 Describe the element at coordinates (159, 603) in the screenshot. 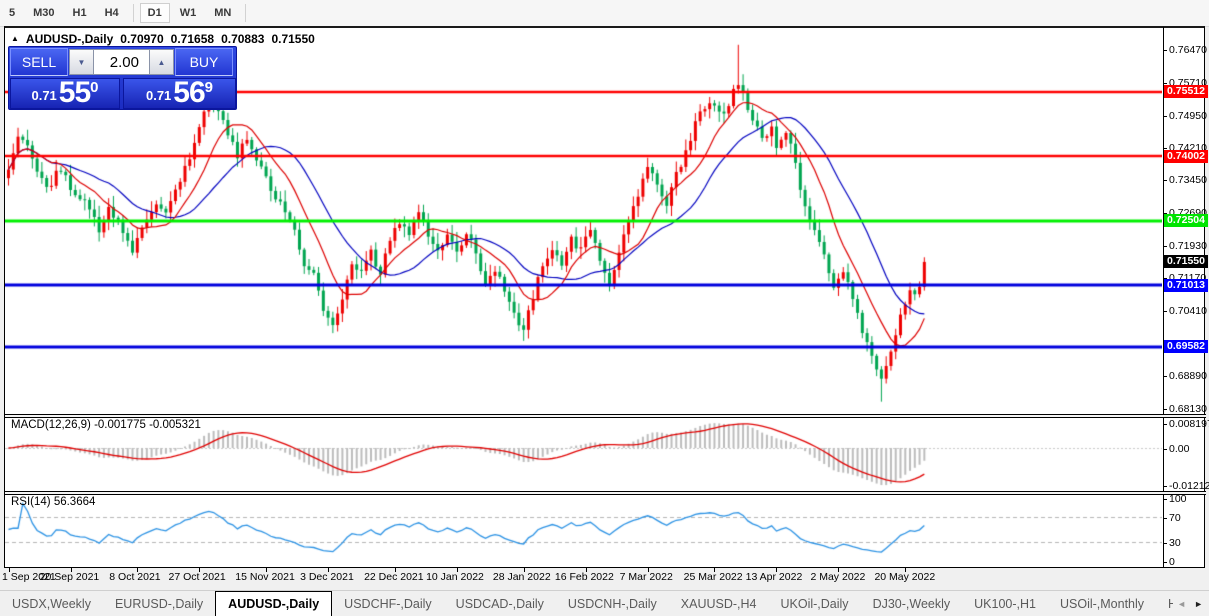

I see `chart-tab-eurusd-daily: EURUSD-,Daily` at that location.